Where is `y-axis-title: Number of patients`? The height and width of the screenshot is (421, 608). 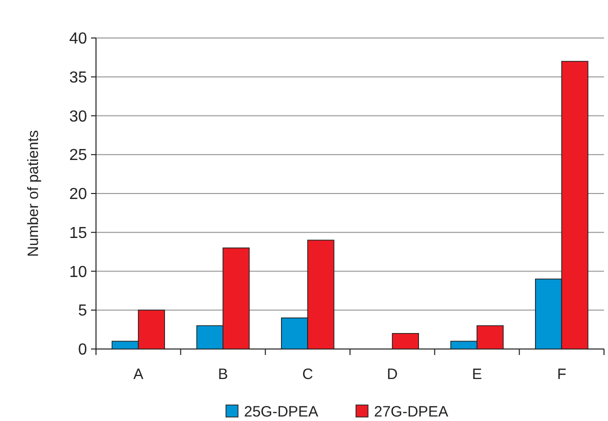
y-axis-title: Number of patients is located at coordinates (33, 193).